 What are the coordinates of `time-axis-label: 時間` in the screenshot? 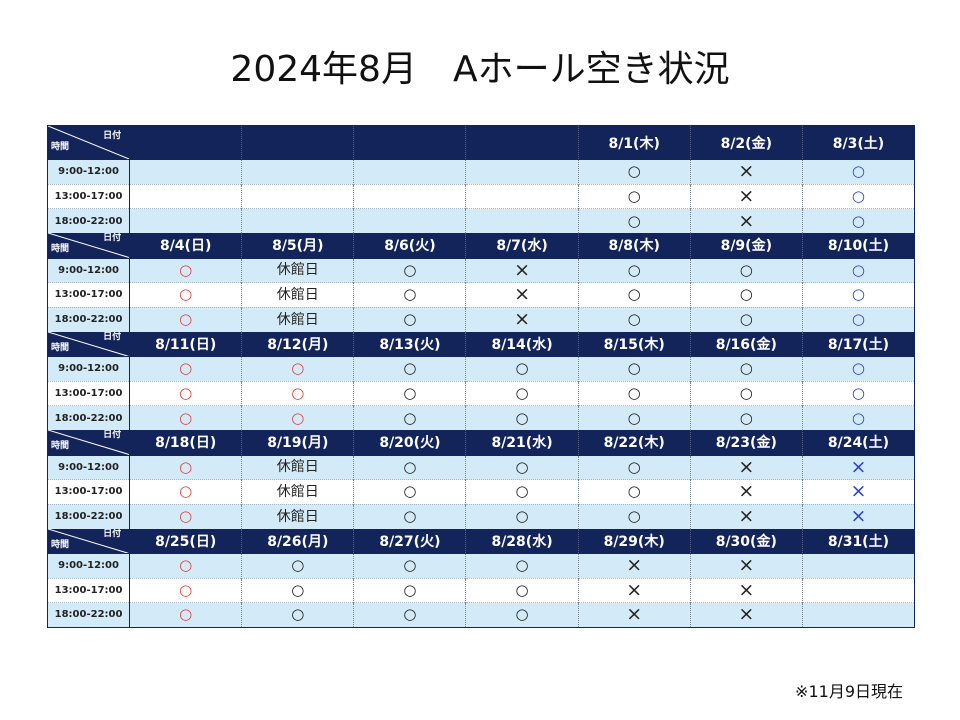 It's located at (60, 446).